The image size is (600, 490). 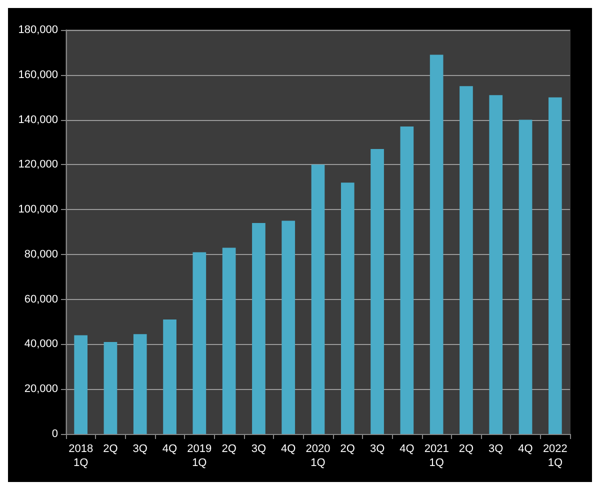 What do you see at coordinates (41, 299) in the screenshot?
I see `y-tick-label: 60,000` at bounding box center [41, 299].